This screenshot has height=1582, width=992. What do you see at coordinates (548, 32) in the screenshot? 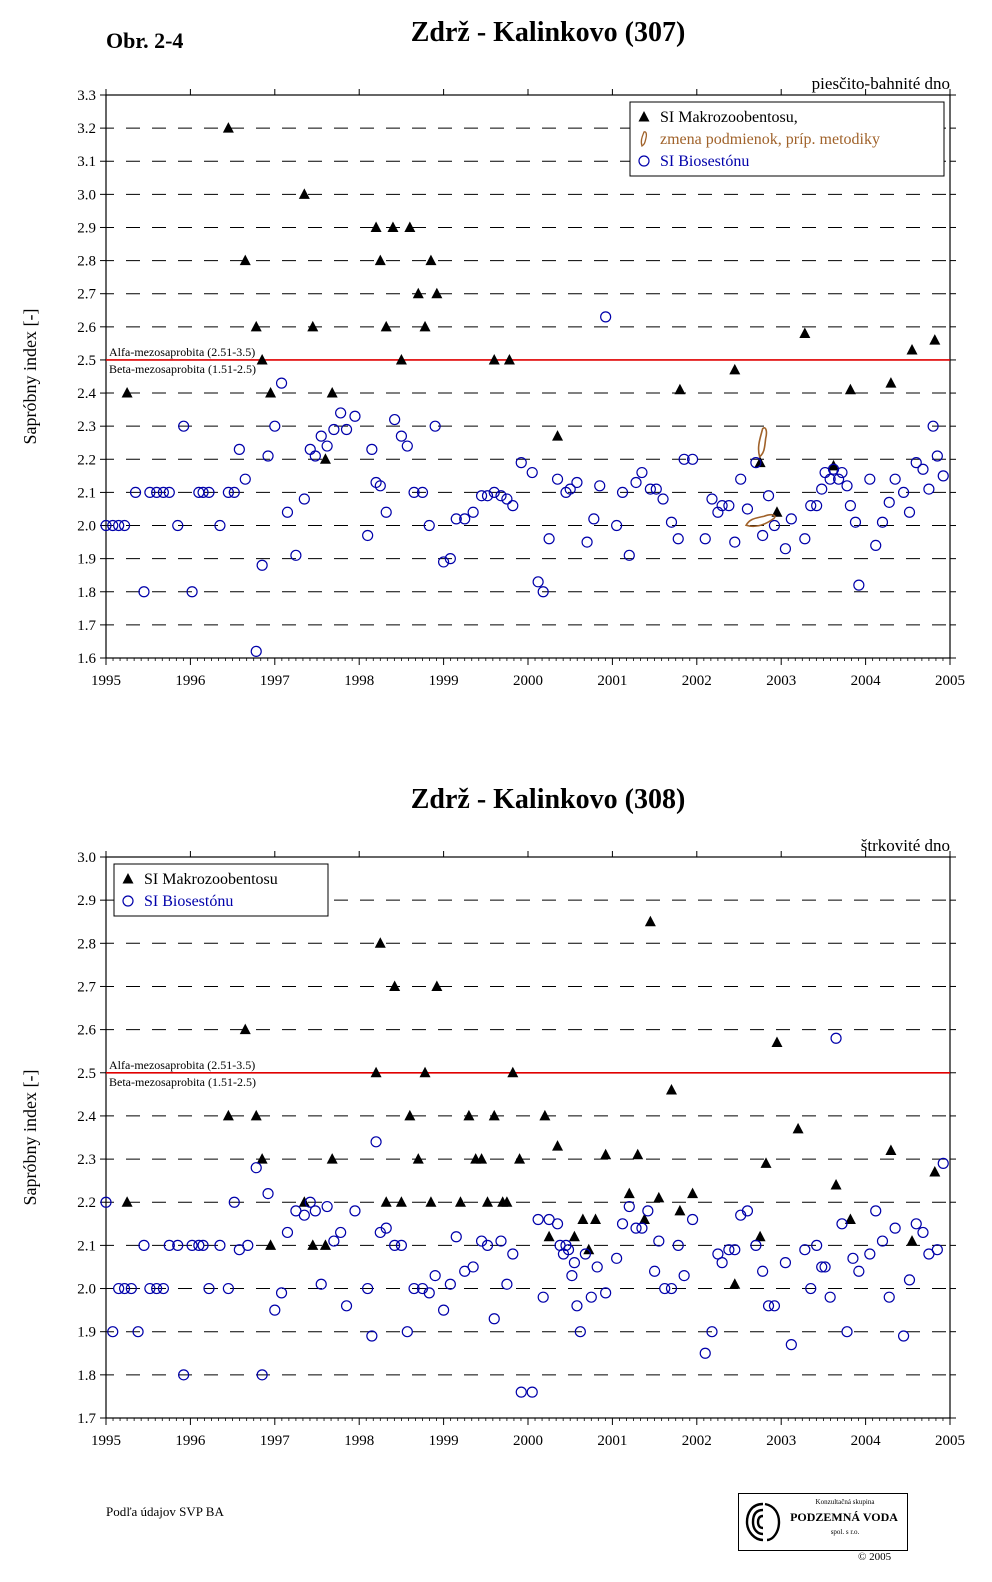
I see `chart1-title: Zdrž - Kalinkovo (307)` at bounding box center [548, 32].